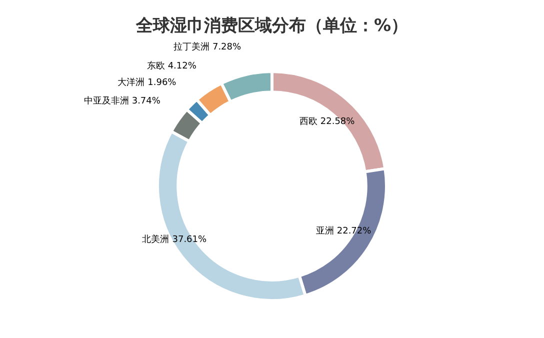  Describe the element at coordinates (338, 122) in the screenshot. I see `data-label: 22.58%` at that location.